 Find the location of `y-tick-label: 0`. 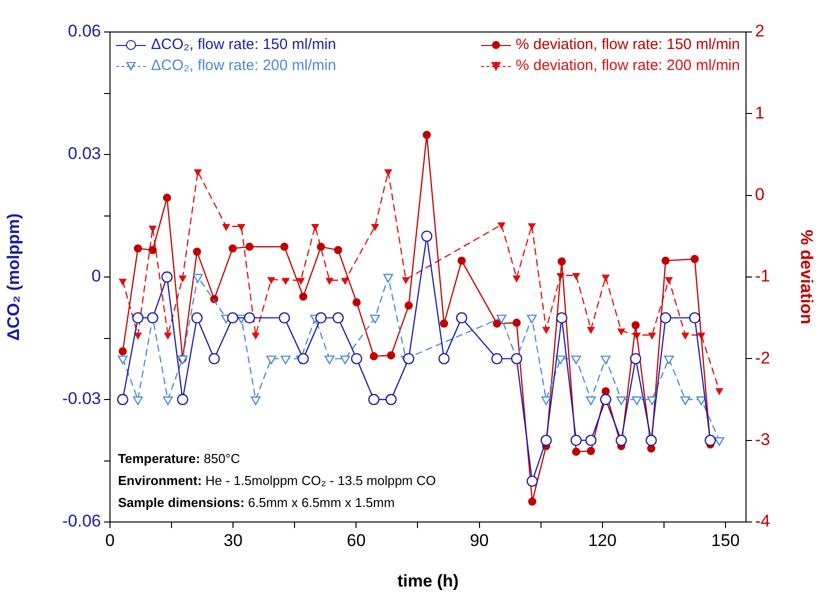

y-tick-label: 0 is located at coordinates (96, 276).